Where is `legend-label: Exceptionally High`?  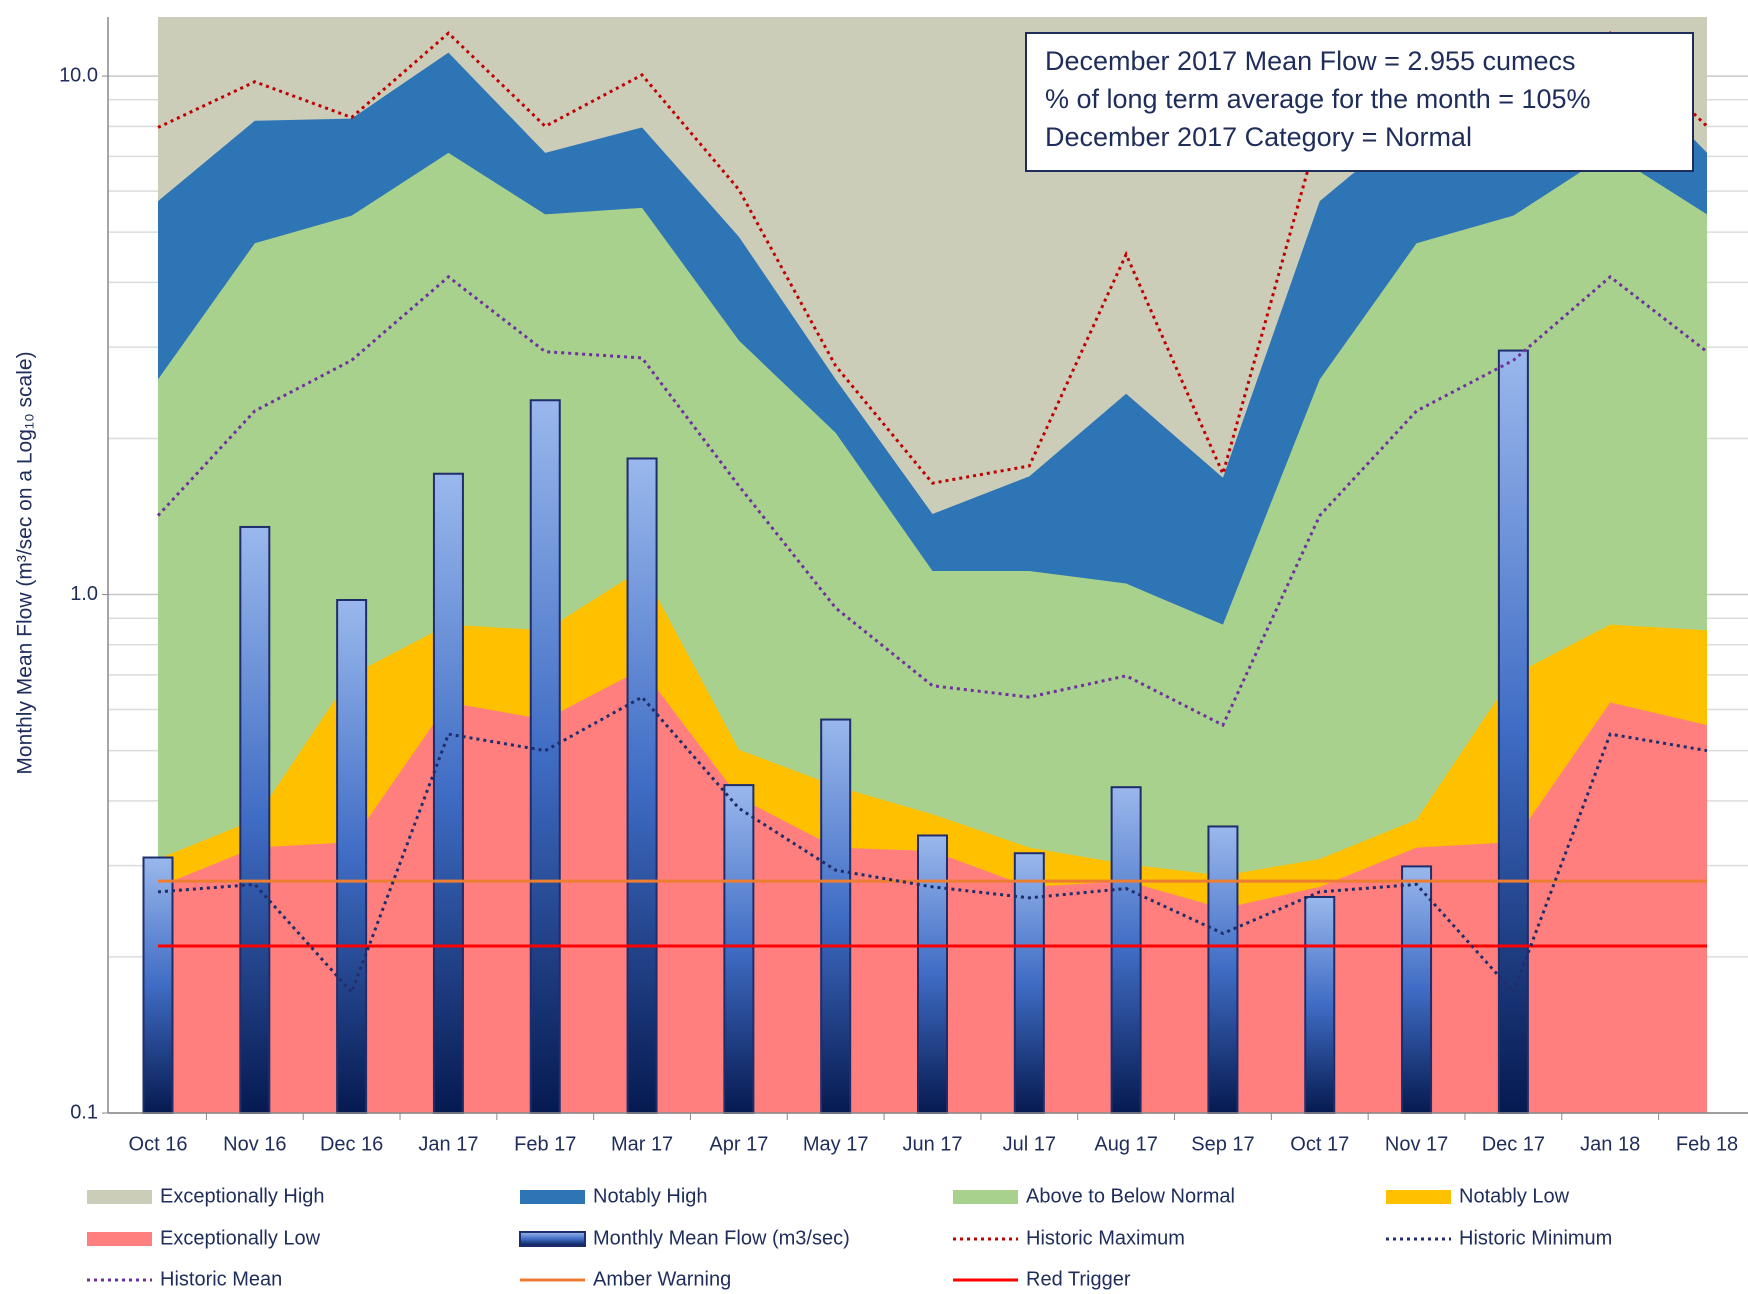 legend-label: Exceptionally High is located at coordinates (242, 1196).